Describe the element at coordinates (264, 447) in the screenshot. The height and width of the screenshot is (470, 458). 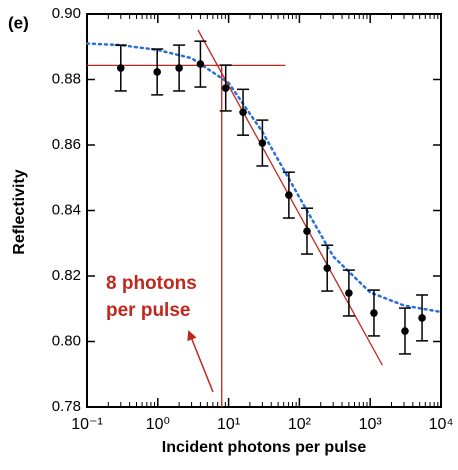
I see `x-axis-label: Incident photons per pulse` at that location.